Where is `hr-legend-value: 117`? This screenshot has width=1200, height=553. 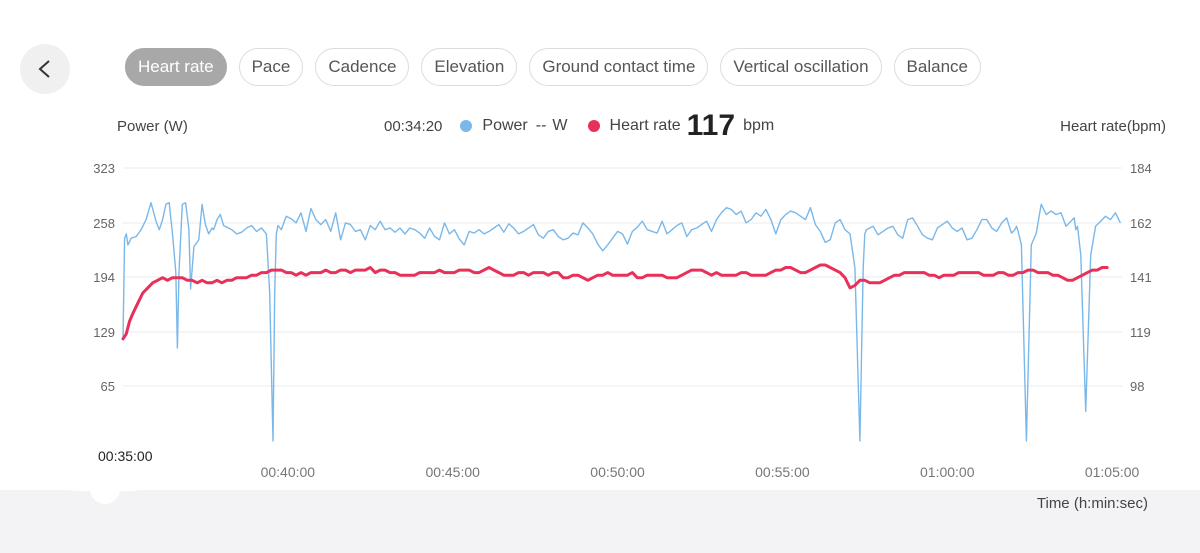
hr-legend-value: 117 is located at coordinates (711, 125).